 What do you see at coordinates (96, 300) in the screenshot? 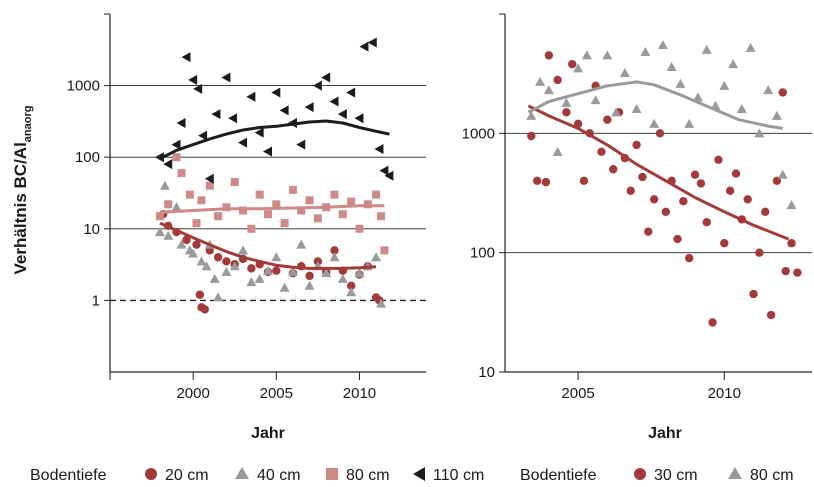
I see `y-tick-label: 1` at bounding box center [96, 300].